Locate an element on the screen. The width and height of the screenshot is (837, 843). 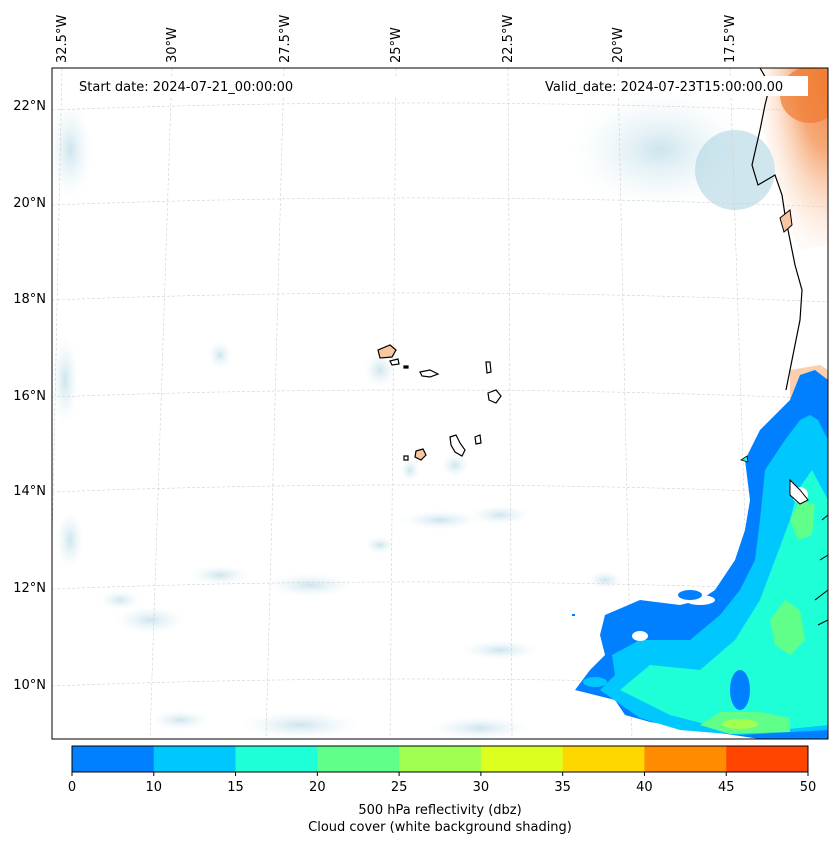
colorbar-tick-label: 35 is located at coordinates (562, 787).